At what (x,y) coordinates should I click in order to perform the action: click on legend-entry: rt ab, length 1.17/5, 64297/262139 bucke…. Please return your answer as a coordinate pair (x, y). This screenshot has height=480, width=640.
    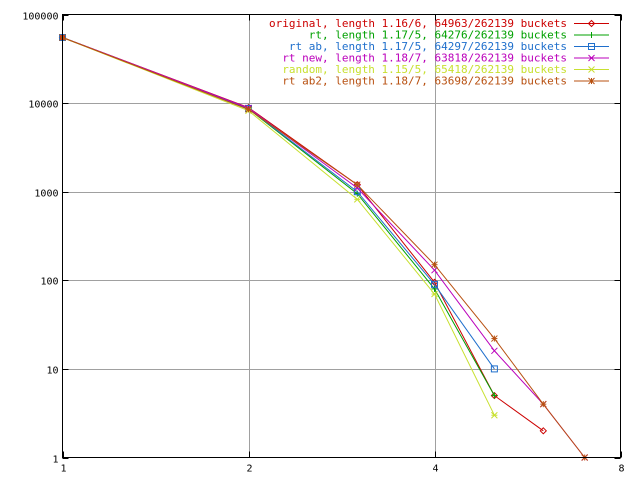
    Looking at the image, I should click on (449, 46).